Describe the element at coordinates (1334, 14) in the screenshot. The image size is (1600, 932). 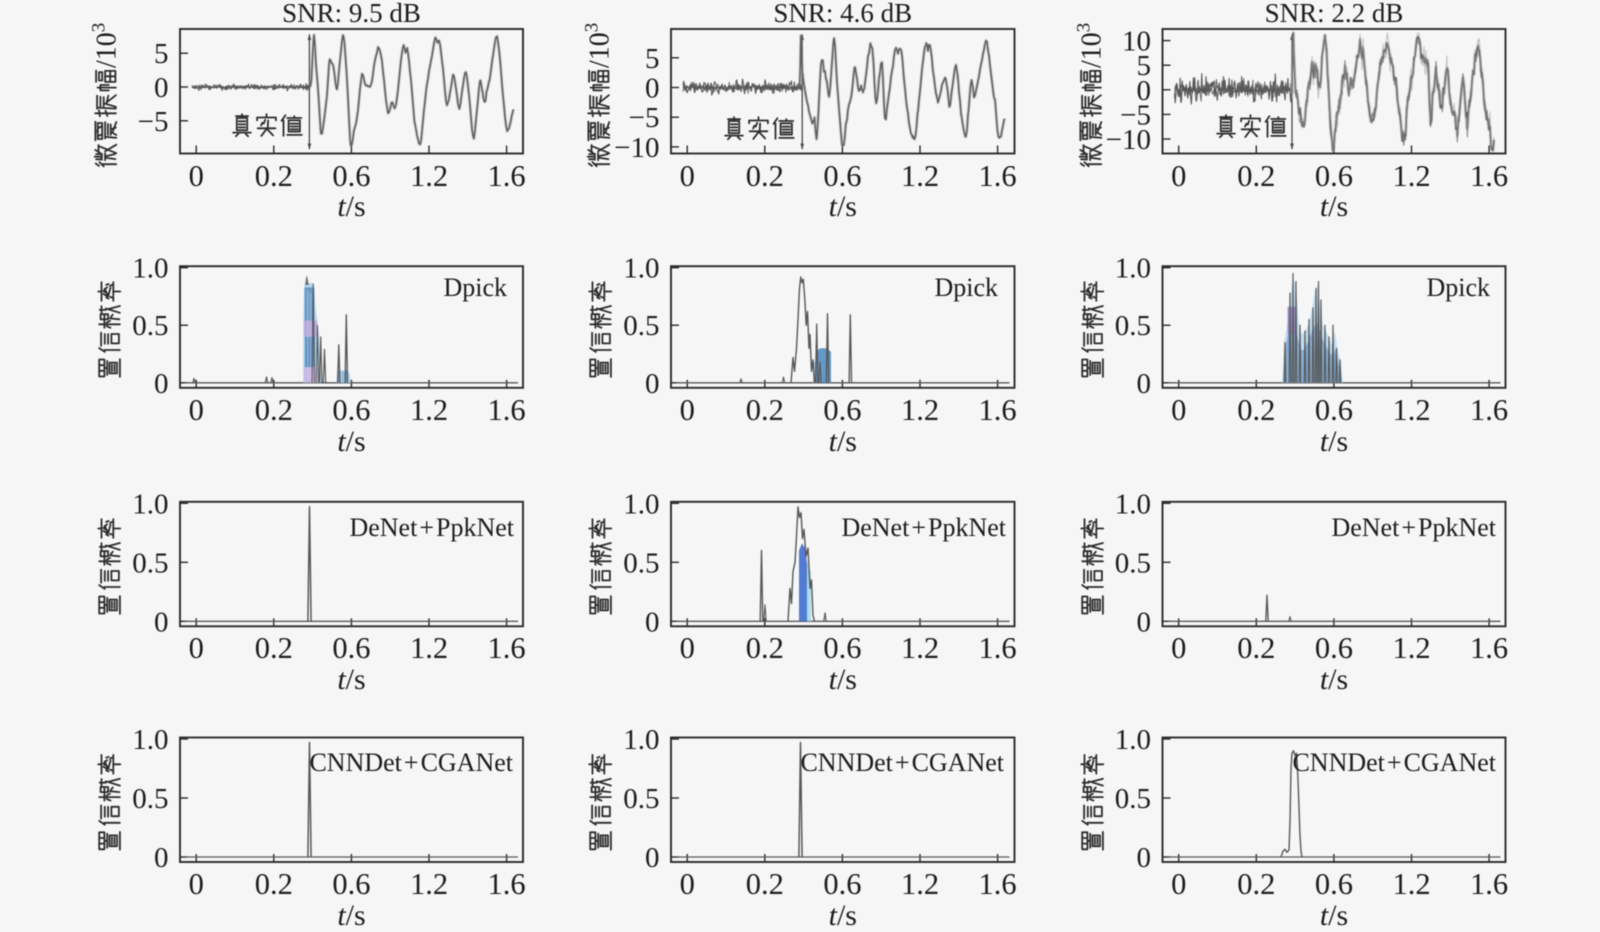
I see `svg-text: SNR: 2.2 dB` at that location.